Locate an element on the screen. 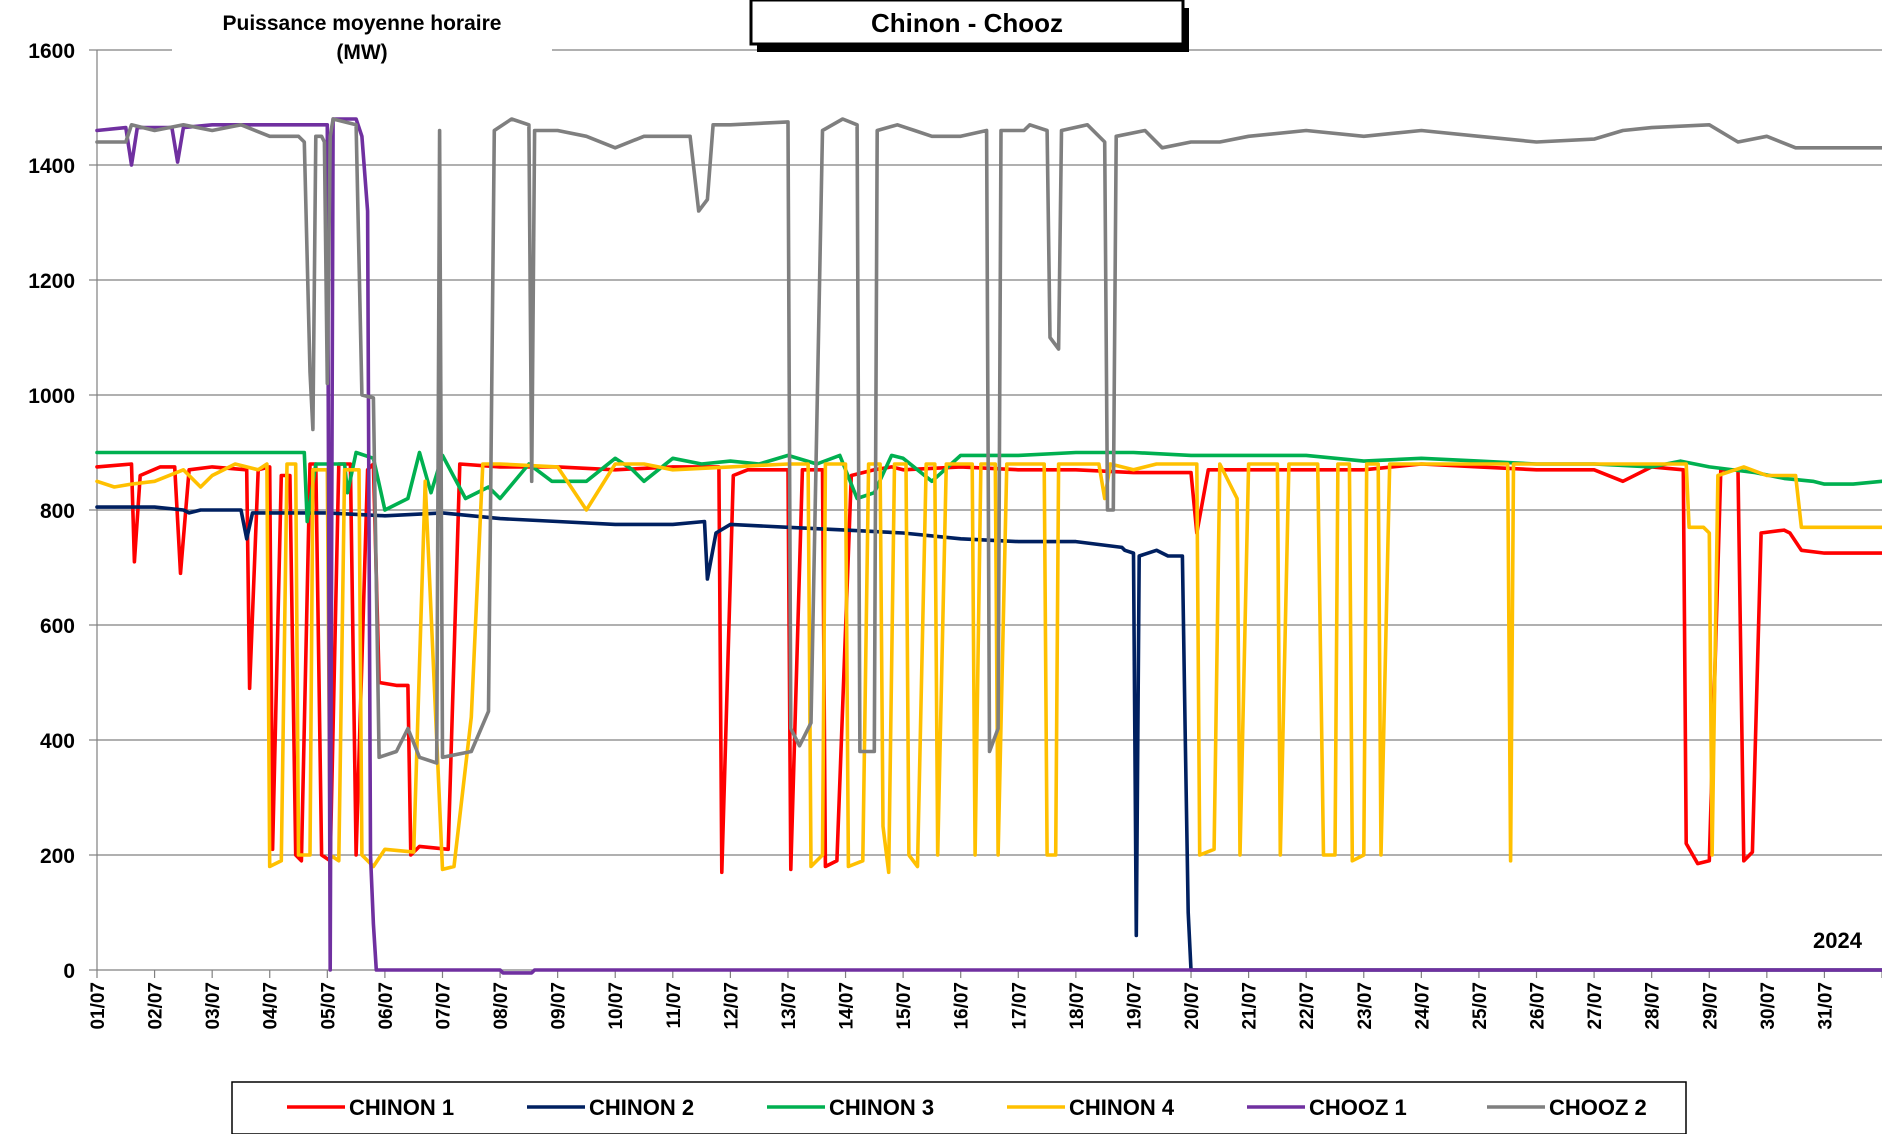 The image size is (1882, 1134). y-tick-label: 400 is located at coordinates (57, 741).